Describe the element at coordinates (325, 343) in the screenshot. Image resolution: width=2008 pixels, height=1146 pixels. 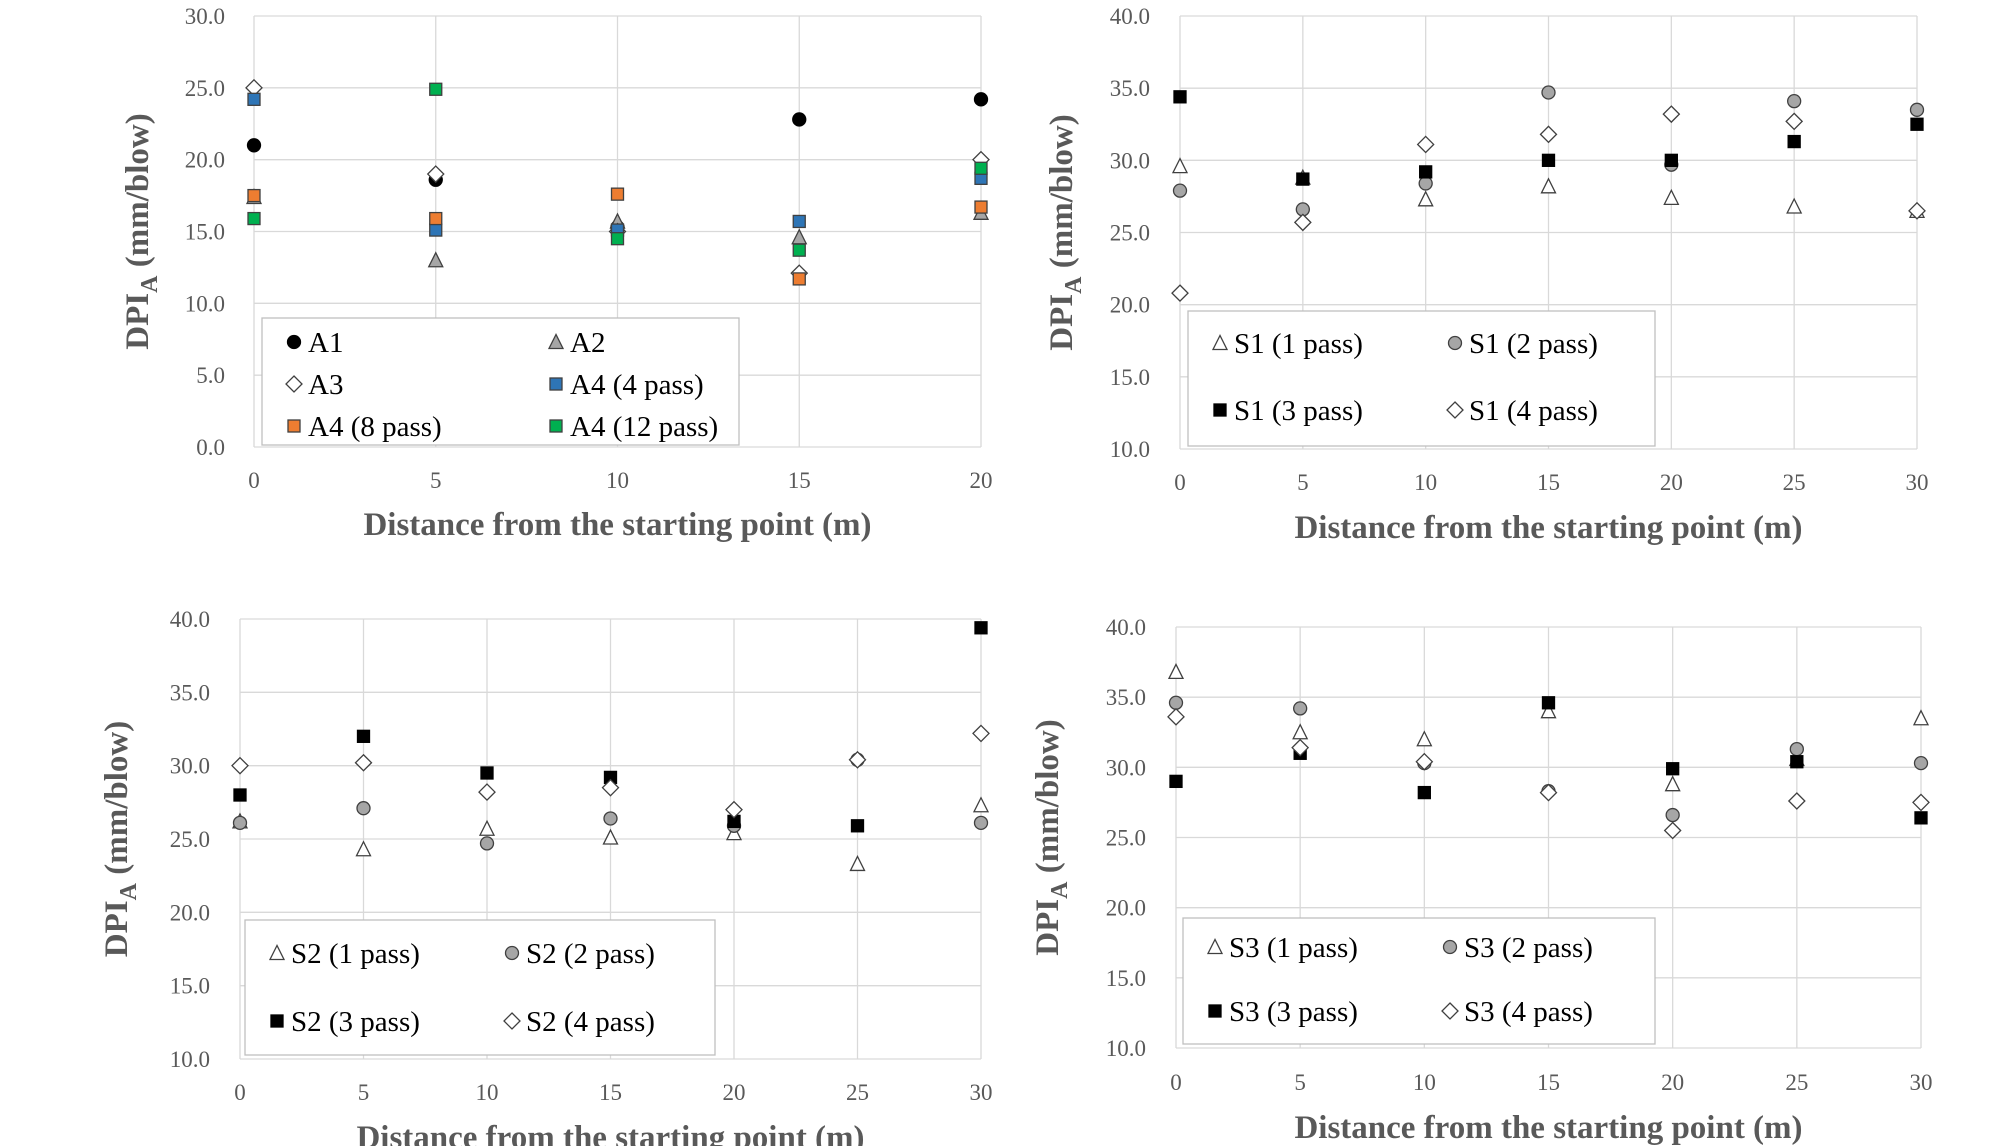
I see `legend-label: A1` at that location.